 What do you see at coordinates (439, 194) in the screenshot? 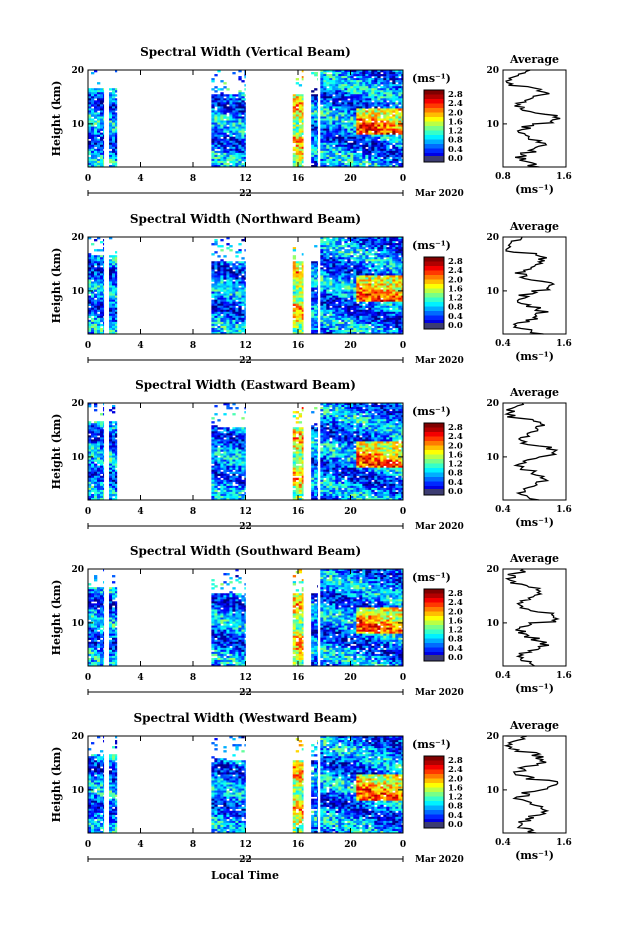
I see `date-label: Mar 2020` at bounding box center [439, 194].